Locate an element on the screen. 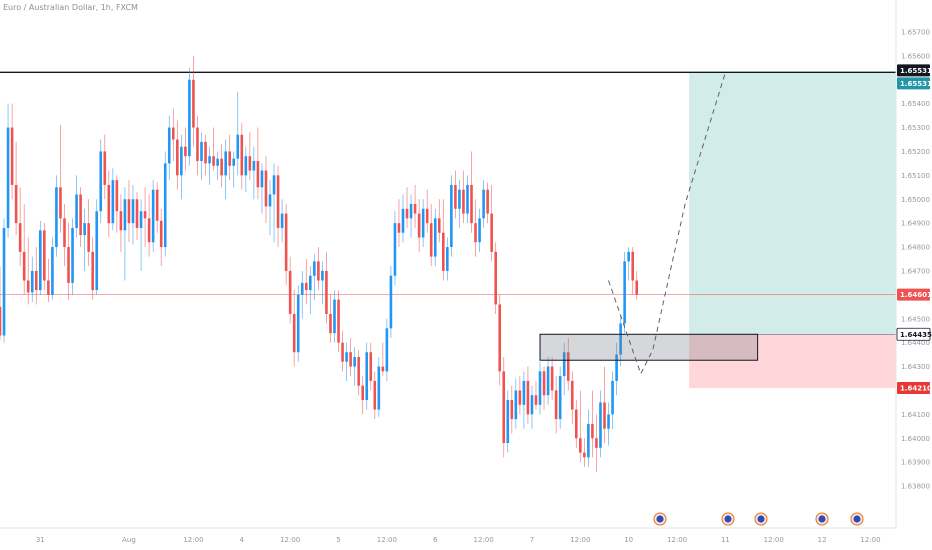 This screenshot has width=932, height=550. position-zones is located at coordinates (792, 230).